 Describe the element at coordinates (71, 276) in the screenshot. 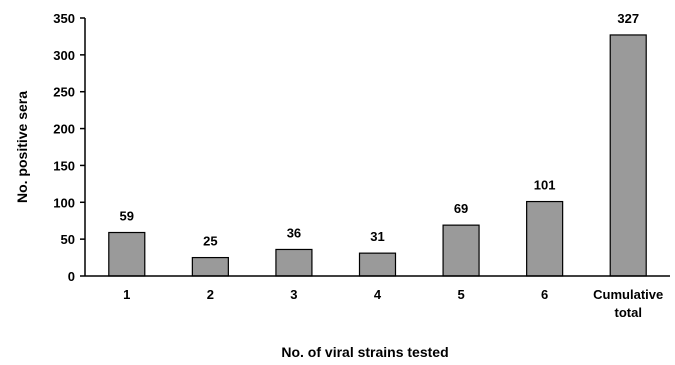

I see `y-tick-label: 0` at that location.